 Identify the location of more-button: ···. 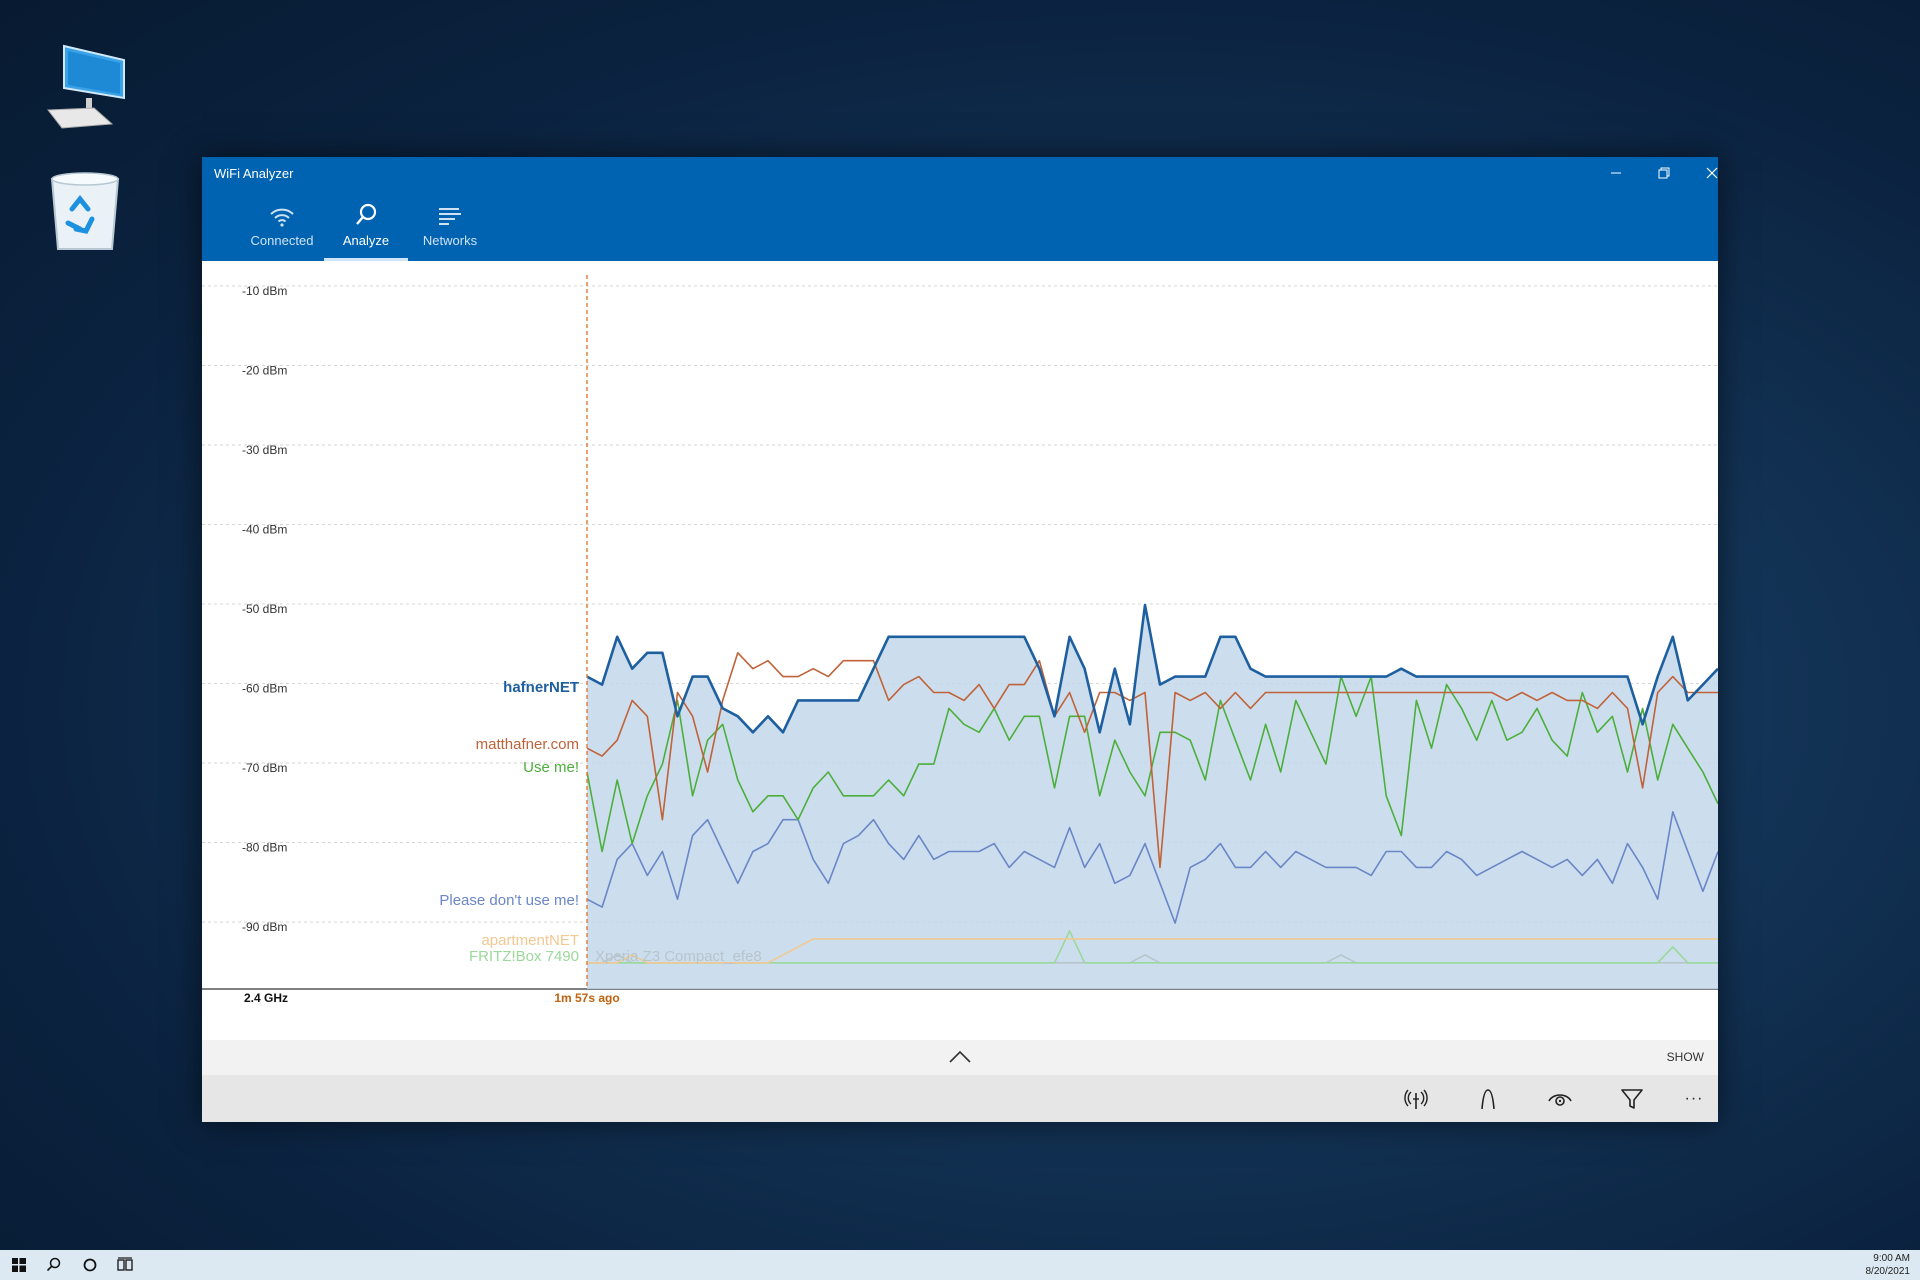
(1694, 1099).